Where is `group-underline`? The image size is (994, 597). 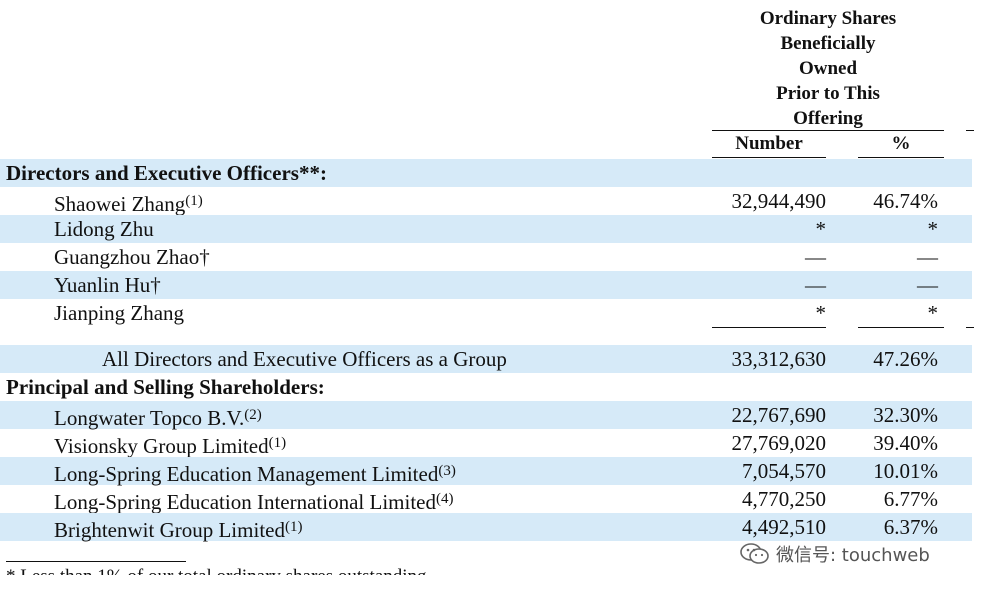
group-underline is located at coordinates (828, 130).